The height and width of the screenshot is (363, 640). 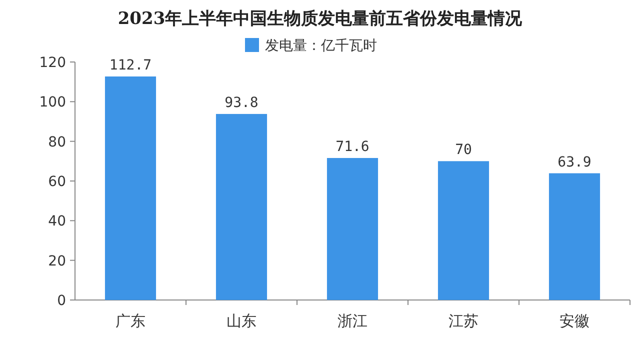 What do you see at coordinates (61, 301) in the screenshot?
I see `y-tick-label: 0` at bounding box center [61, 301].